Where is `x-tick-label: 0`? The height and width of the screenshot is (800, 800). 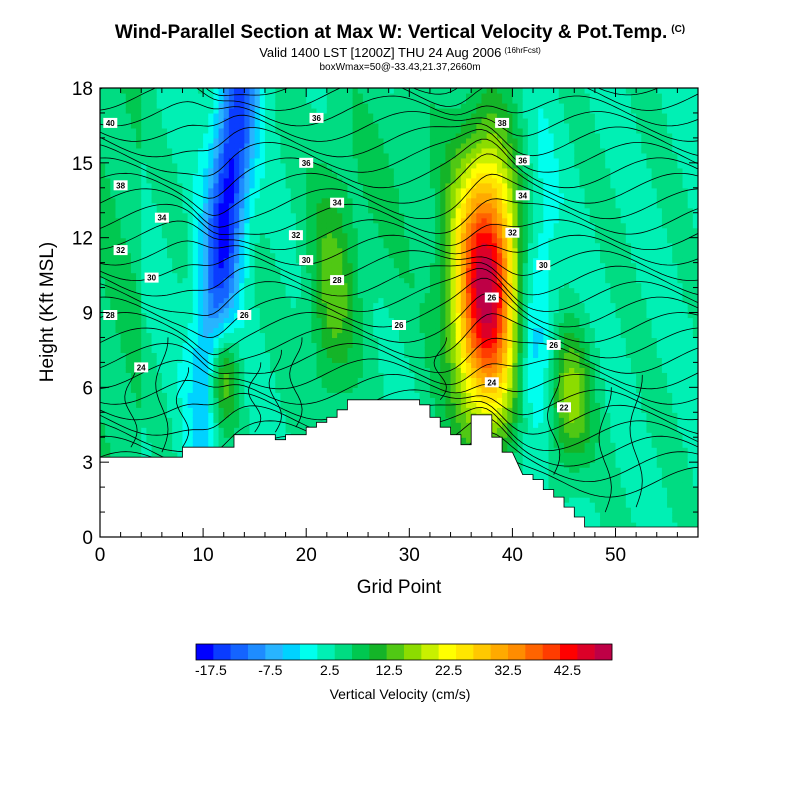
x-tick-label: 0 is located at coordinates (100, 555).